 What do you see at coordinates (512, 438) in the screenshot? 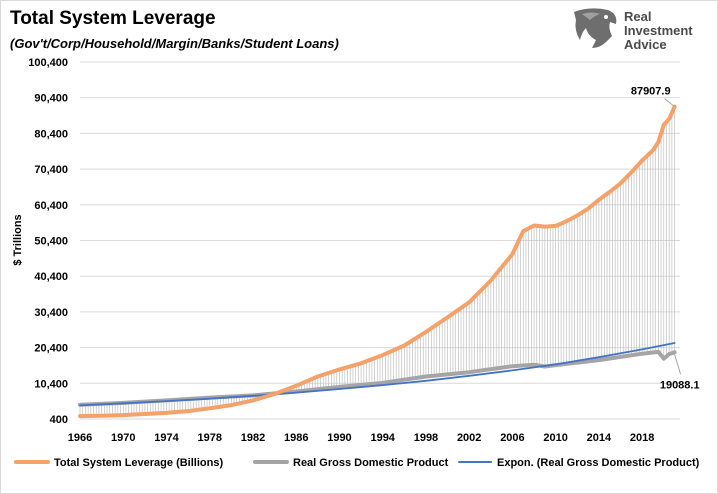
I see `x-tick-label: 2006` at bounding box center [512, 438].